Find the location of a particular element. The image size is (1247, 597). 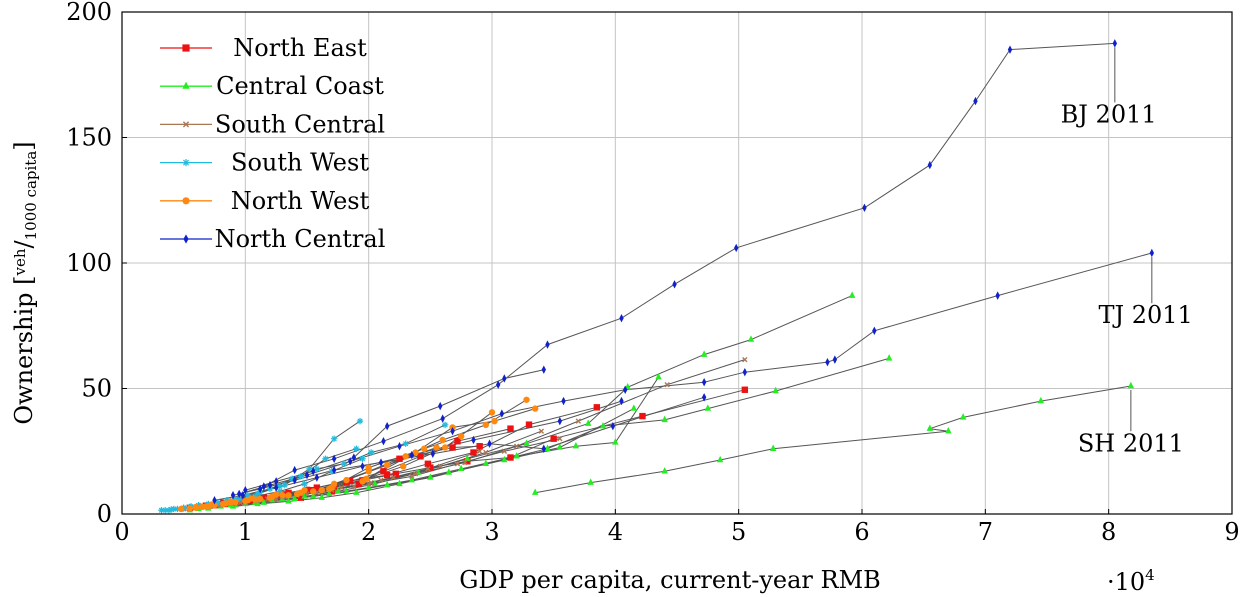

y-label-close: ] is located at coordinates (24, 145).